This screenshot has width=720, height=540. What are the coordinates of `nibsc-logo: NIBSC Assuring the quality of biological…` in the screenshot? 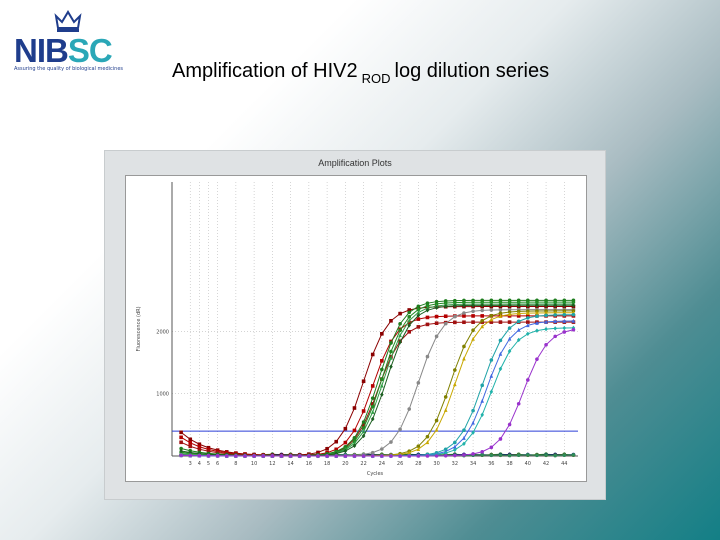 It's located at (68, 43).